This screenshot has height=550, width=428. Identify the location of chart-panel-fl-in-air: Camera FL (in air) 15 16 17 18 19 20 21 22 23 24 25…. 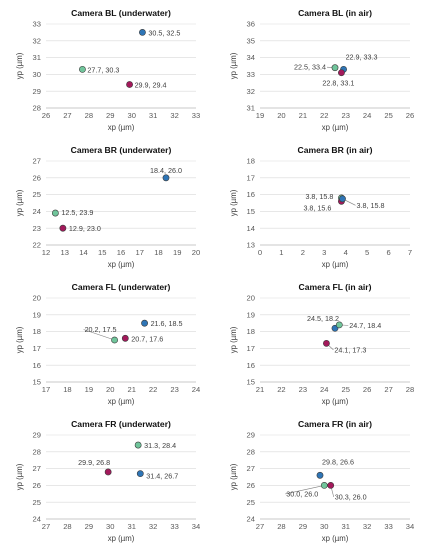
(321, 342).